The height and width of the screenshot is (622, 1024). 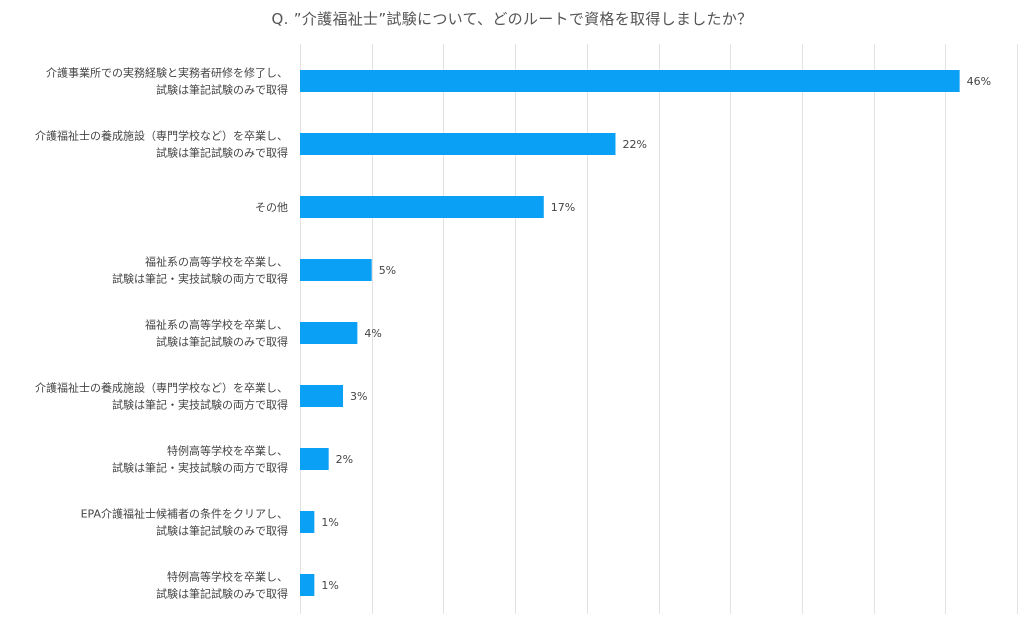 What do you see at coordinates (387, 270) in the screenshot?
I see `data-label: 5%` at bounding box center [387, 270].